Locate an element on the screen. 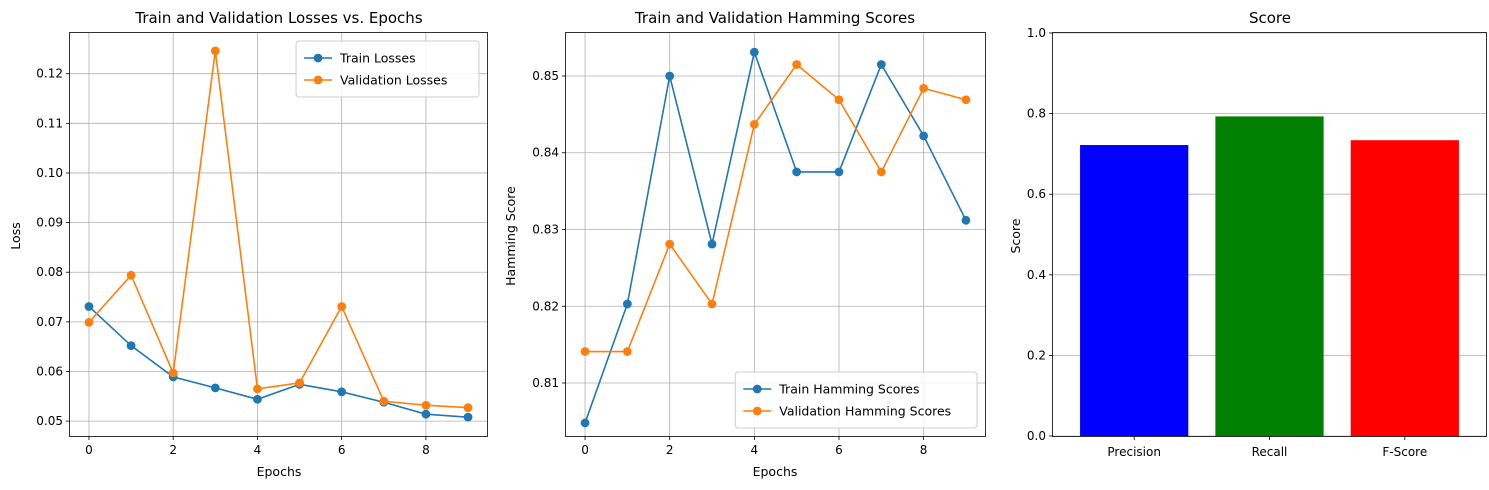  y-tick-label: 0.83 is located at coordinates (545, 230).